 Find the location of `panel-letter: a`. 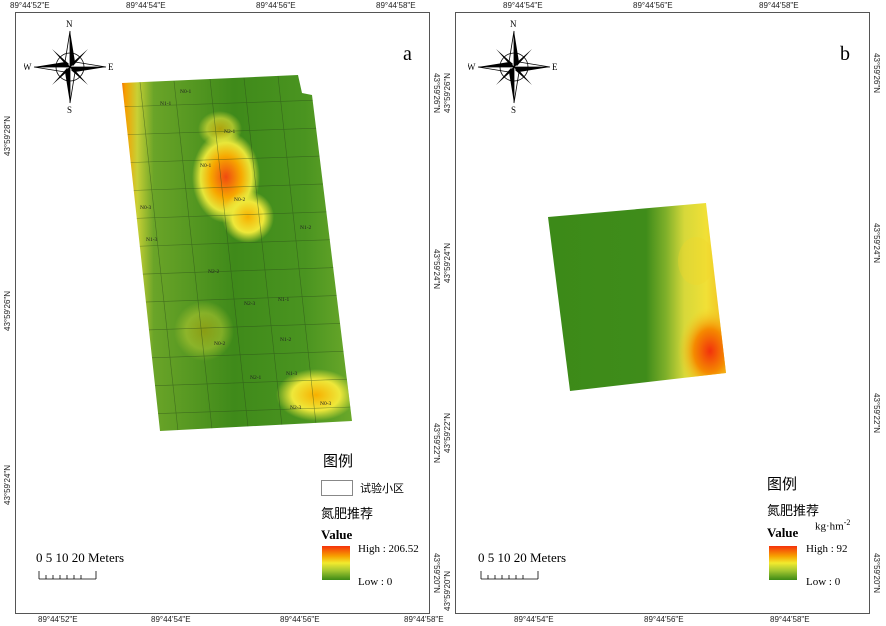

panel-letter: a is located at coordinates (407, 54).